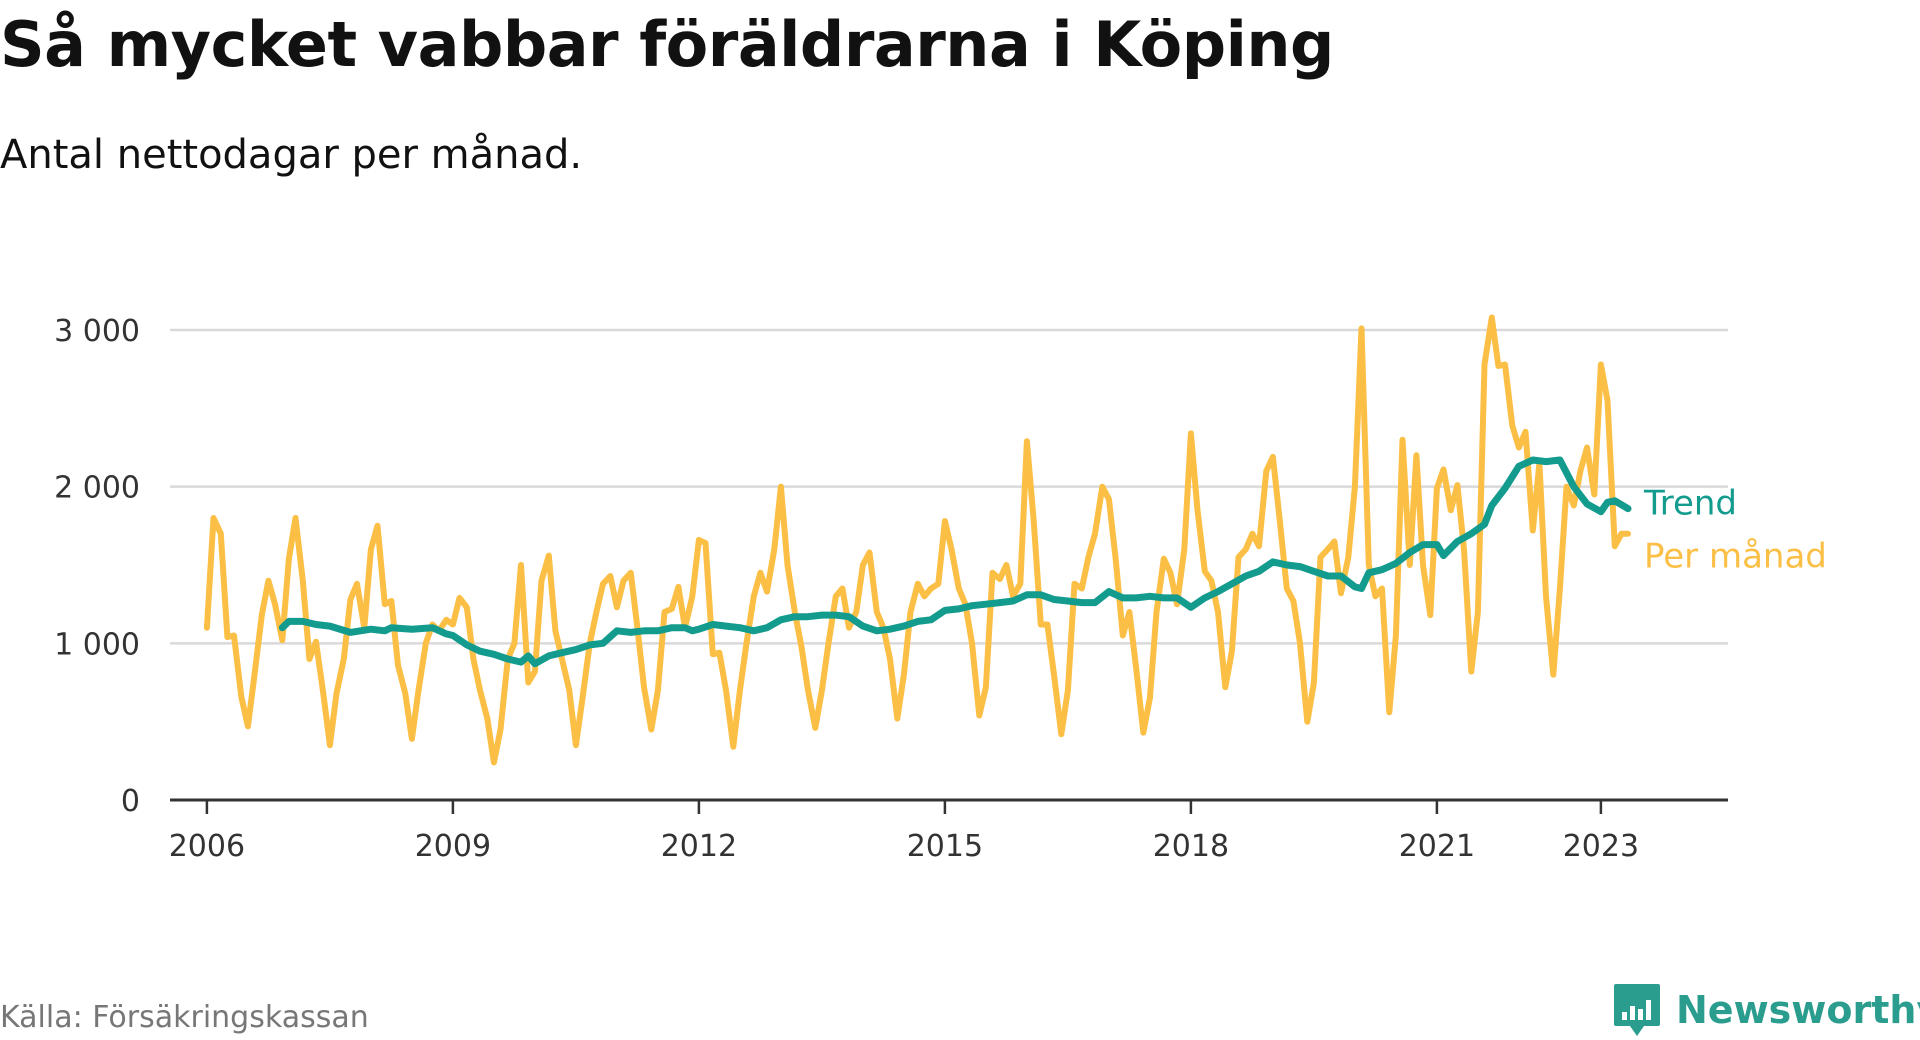 Image resolution: width=1920 pixels, height=1040 pixels. What do you see at coordinates (291, 155) in the screenshot?
I see `chart-subtitle: Antal nettodagar per månad.` at bounding box center [291, 155].